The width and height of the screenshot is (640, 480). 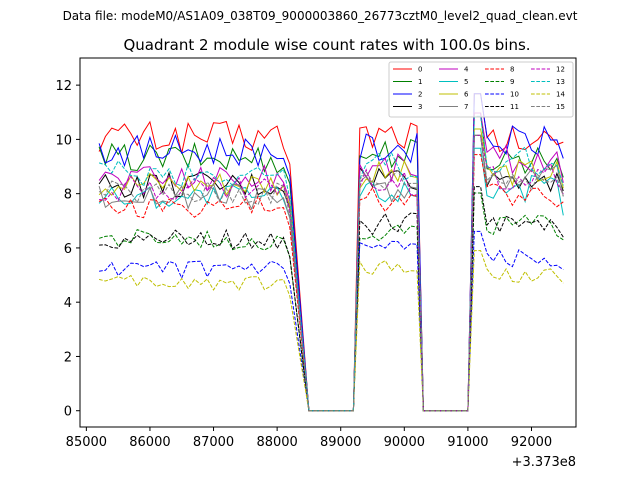 What do you see at coordinates (531, 442) in the screenshot?
I see `x-tick-label: 92000` at bounding box center [531, 442].